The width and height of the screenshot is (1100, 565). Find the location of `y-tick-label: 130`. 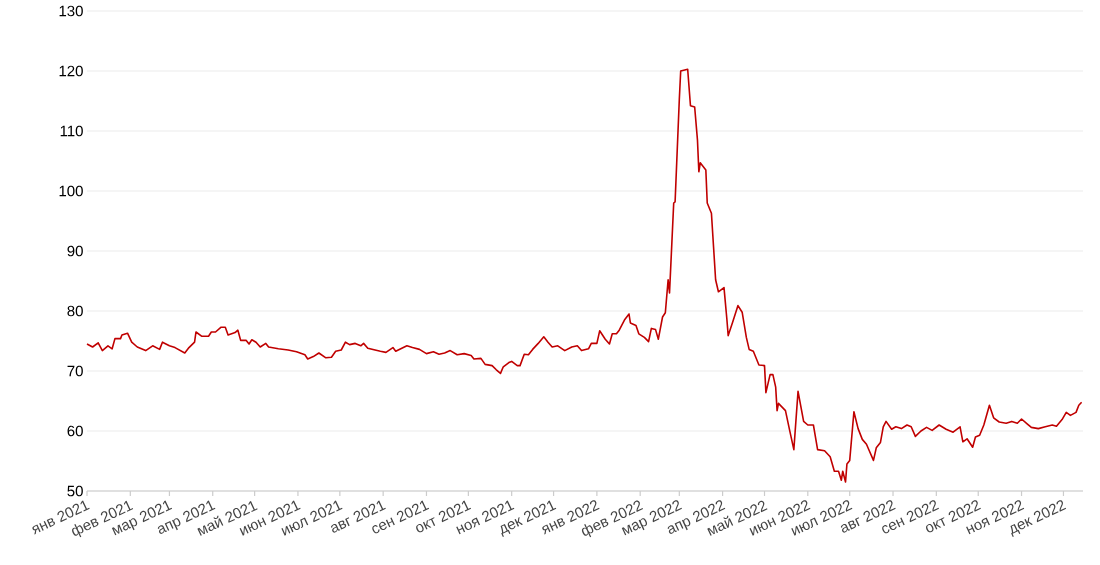

y-tick-label: 130 is located at coordinates (71, 11).